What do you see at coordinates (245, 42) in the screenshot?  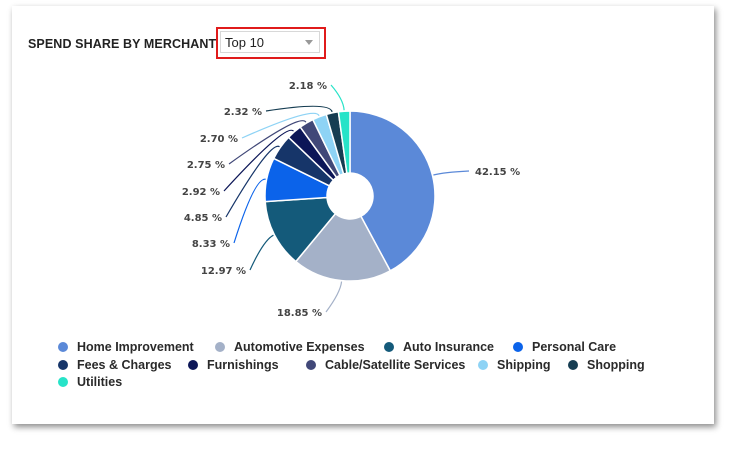 I see `dropdown-value: Top 10` at bounding box center [245, 42].